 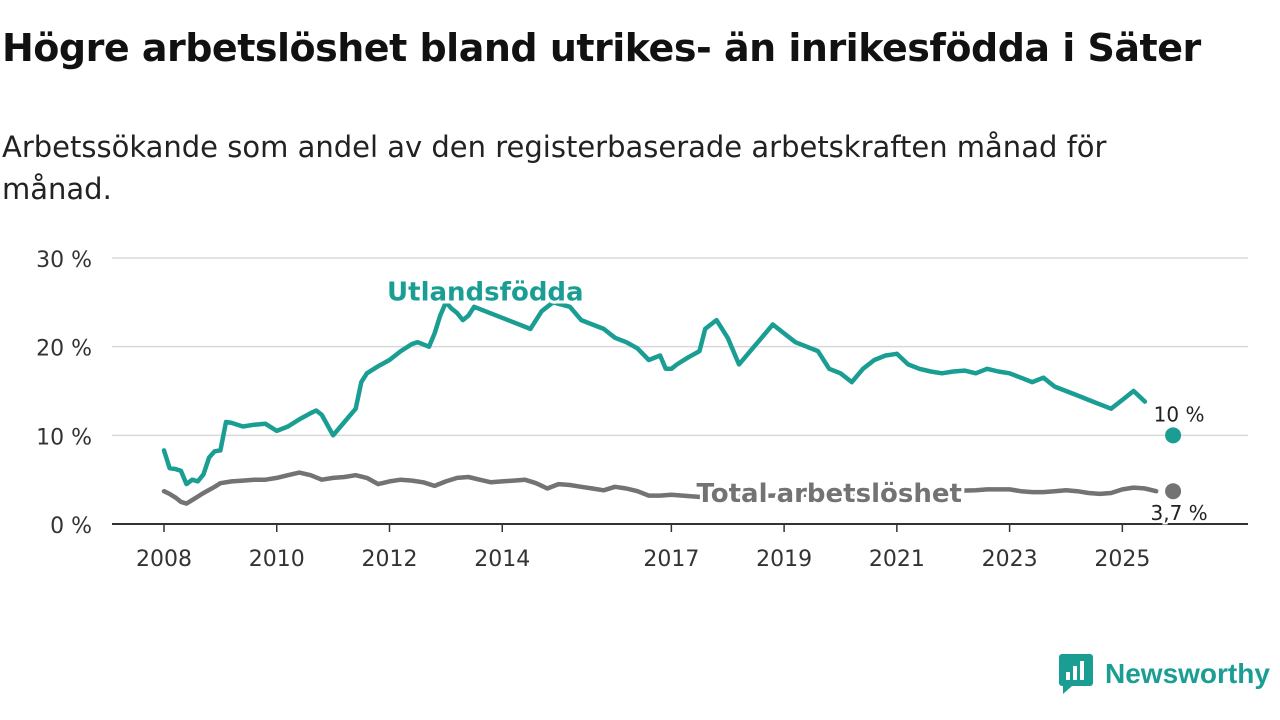 What do you see at coordinates (64, 260) in the screenshot?
I see `y-tick-label: 30 %` at bounding box center [64, 260].